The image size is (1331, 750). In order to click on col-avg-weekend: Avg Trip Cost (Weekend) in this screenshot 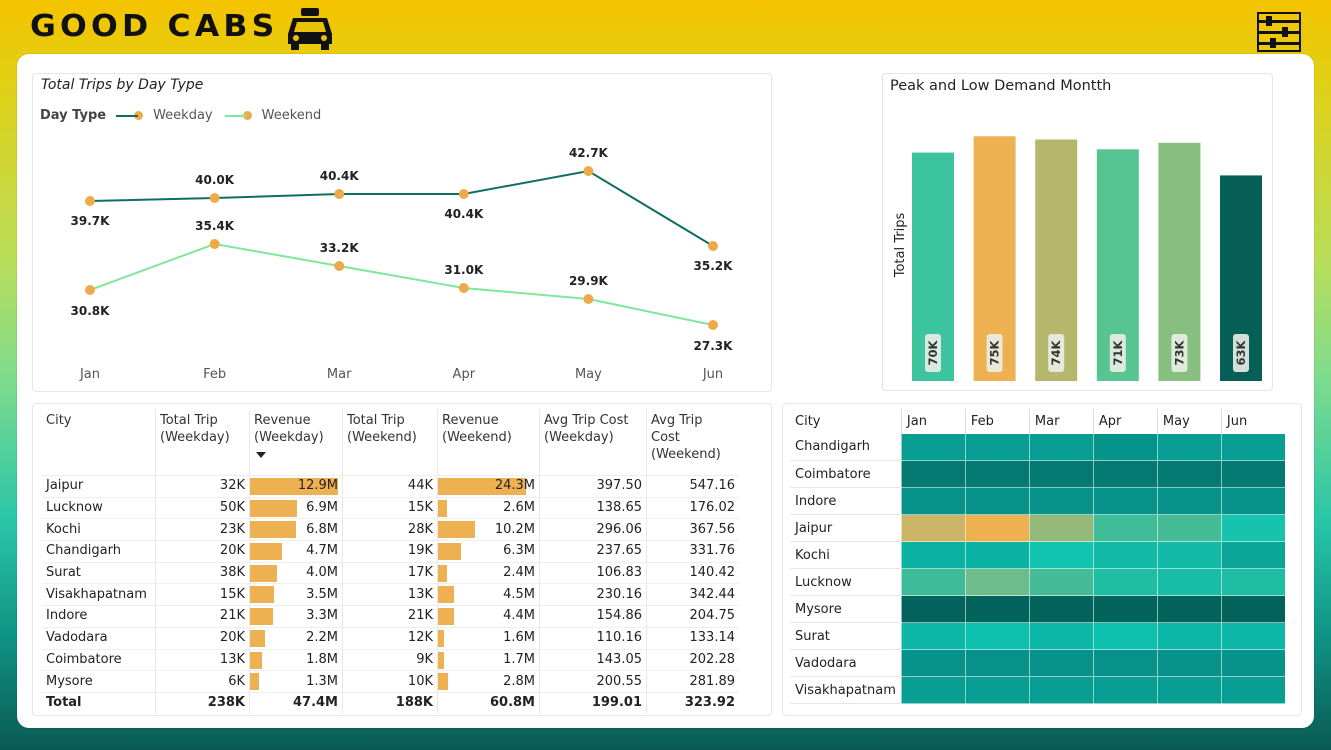, I will do `click(686, 437)`.